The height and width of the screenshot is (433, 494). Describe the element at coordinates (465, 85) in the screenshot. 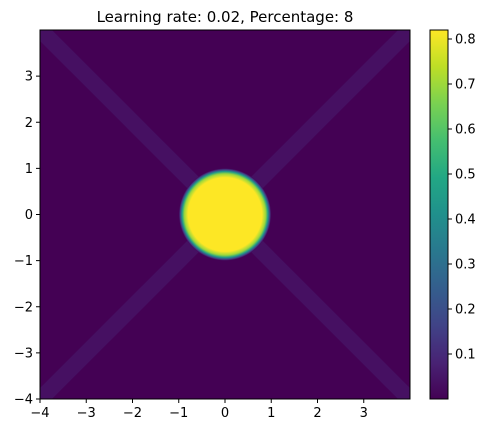

I see `colorbar-tick-label: 0.7` at that location.